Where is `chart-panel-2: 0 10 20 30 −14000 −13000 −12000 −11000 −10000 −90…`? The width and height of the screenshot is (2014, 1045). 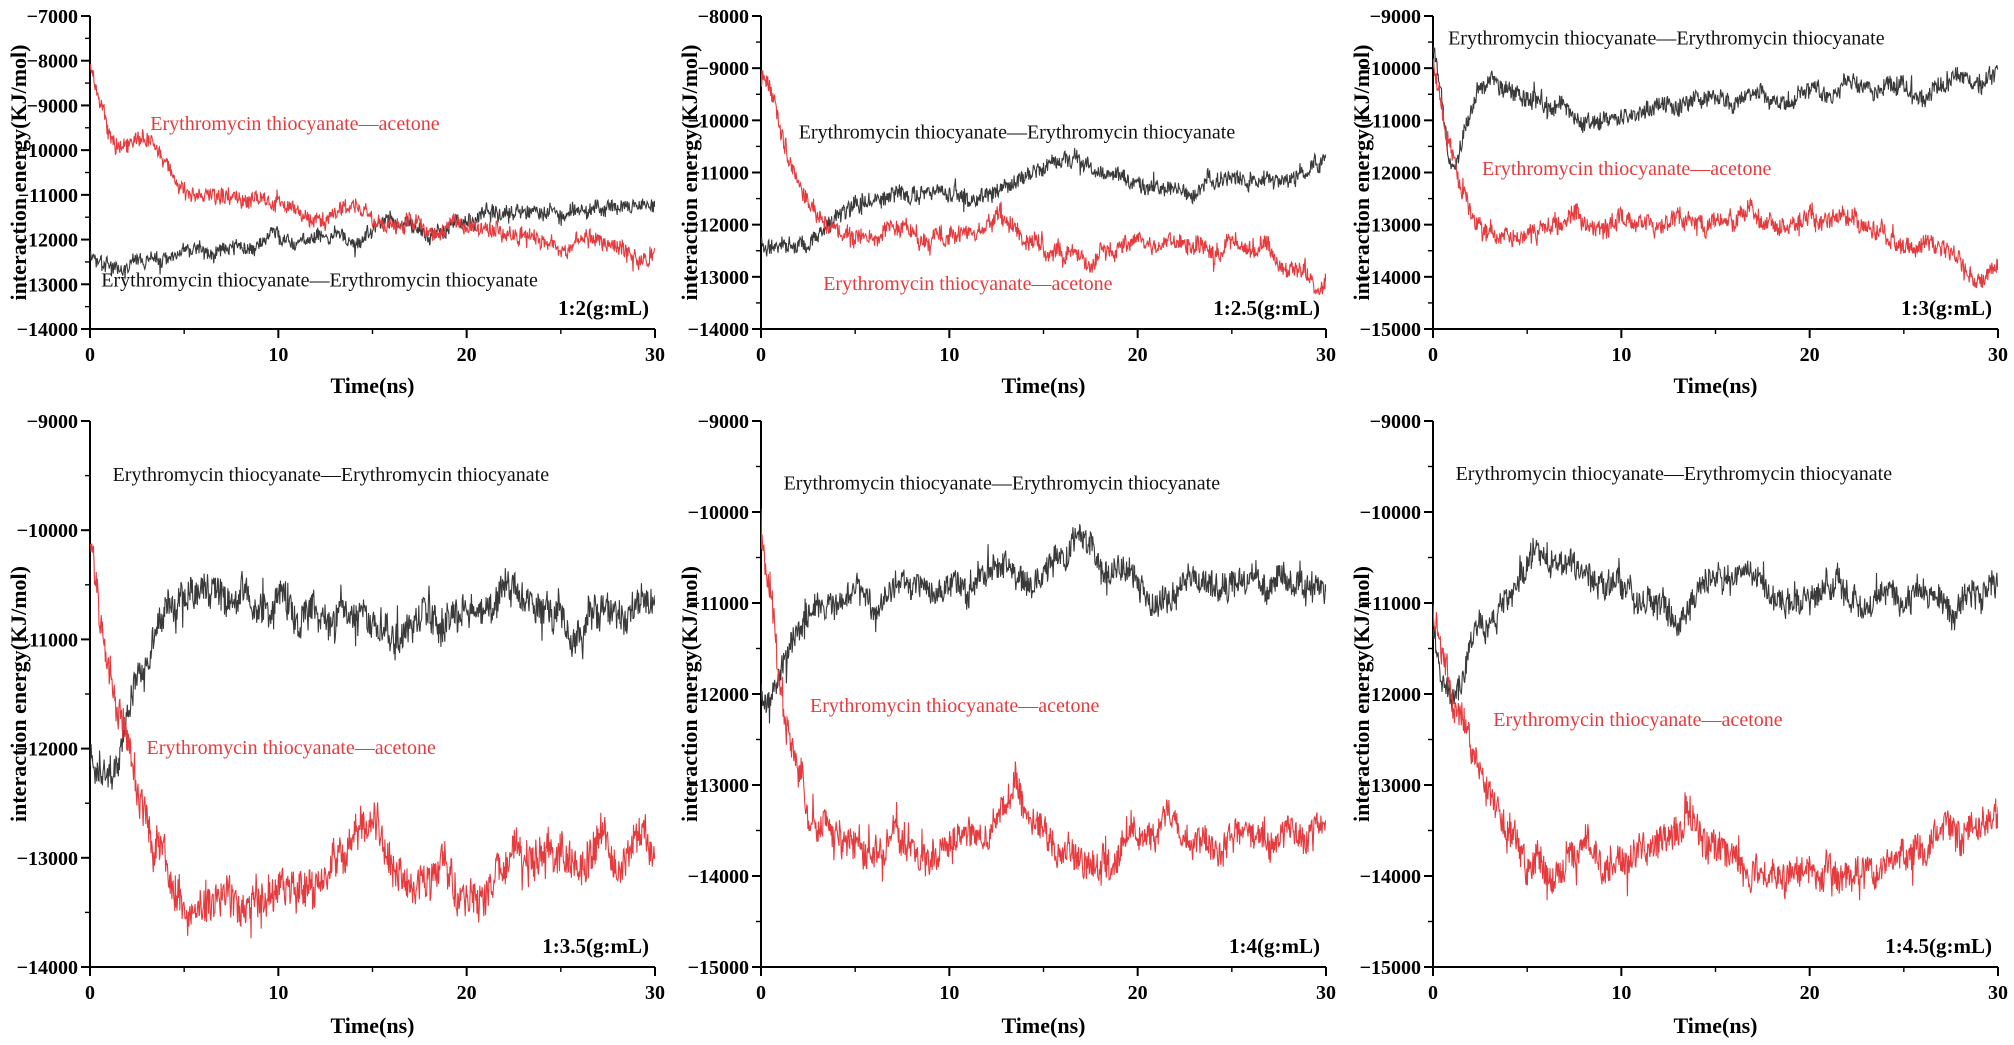
chart-panel-2: 0 10 20 30 −14000 −13000 −12000 −11000 −10000 −90… is located at coordinates (1006, 202).